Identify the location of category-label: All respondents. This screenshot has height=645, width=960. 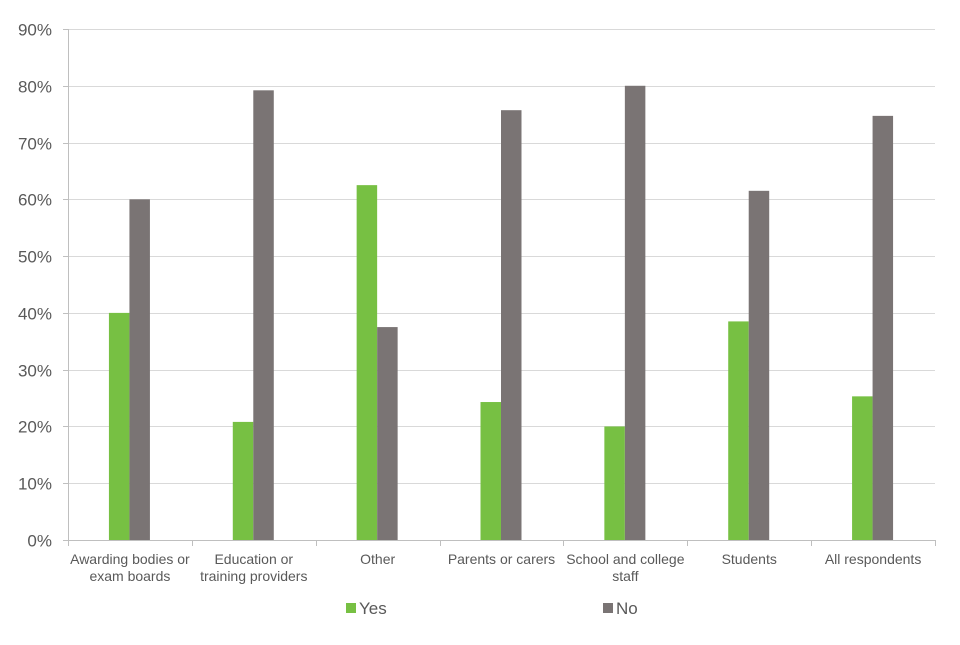
(873, 559).